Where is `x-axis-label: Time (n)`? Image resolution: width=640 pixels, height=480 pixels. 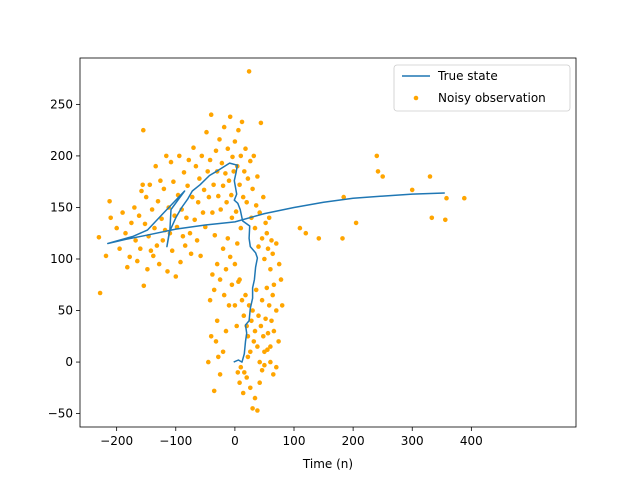 x-axis-label: Time (n) is located at coordinates (327, 464).